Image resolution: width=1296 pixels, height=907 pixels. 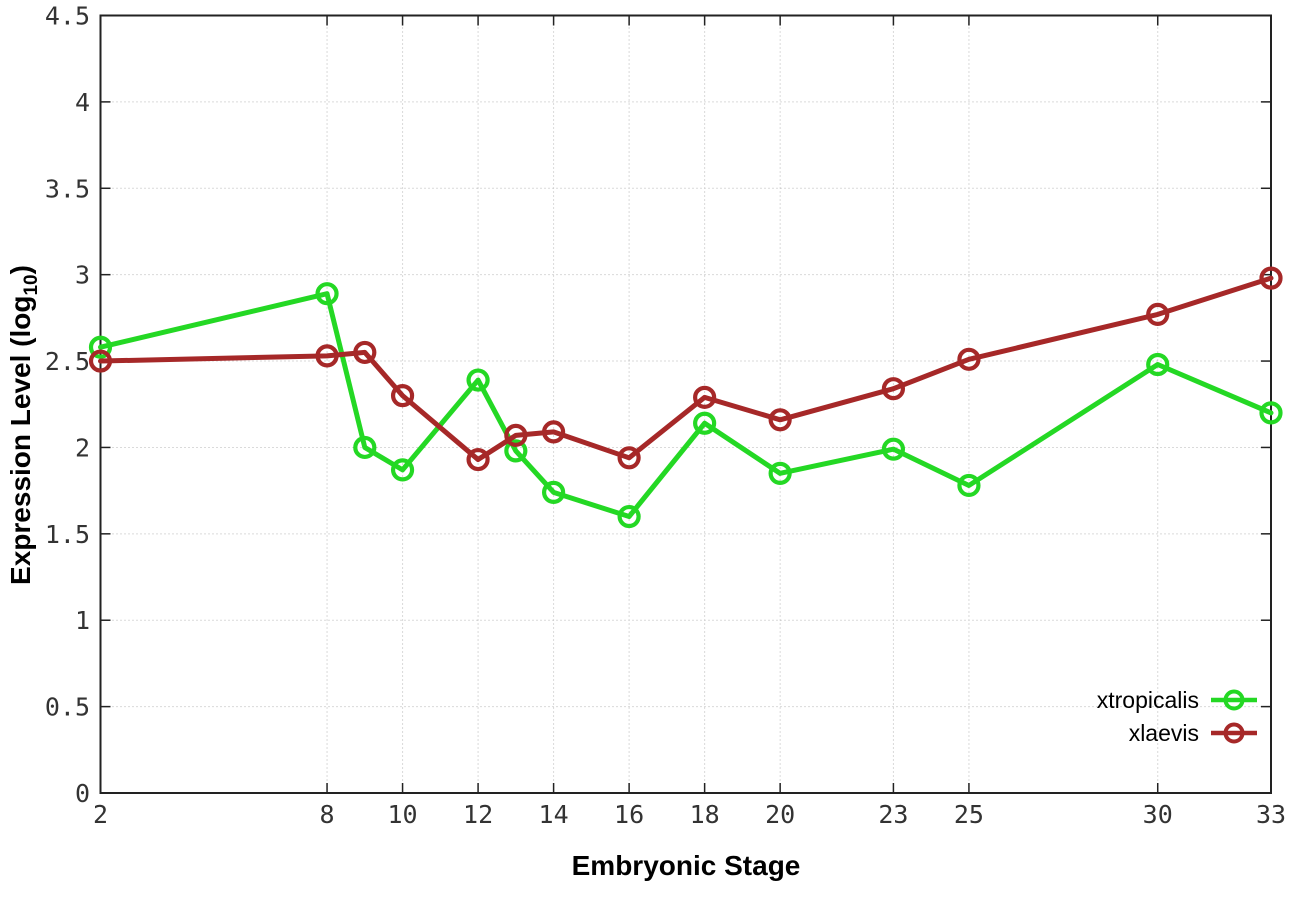 I want to click on y-axis-title: Expression Level (log10), so click(x=24, y=425).